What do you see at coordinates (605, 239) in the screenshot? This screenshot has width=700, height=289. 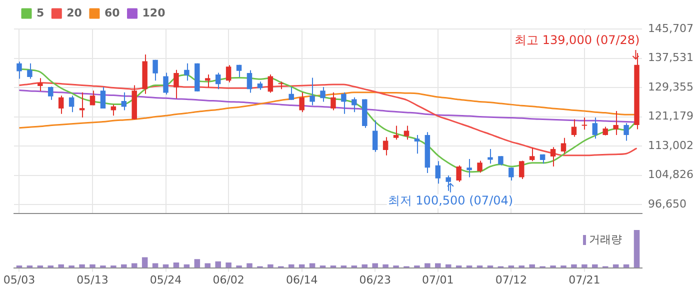 I see `legend-label: 거래량` at bounding box center [605, 239].